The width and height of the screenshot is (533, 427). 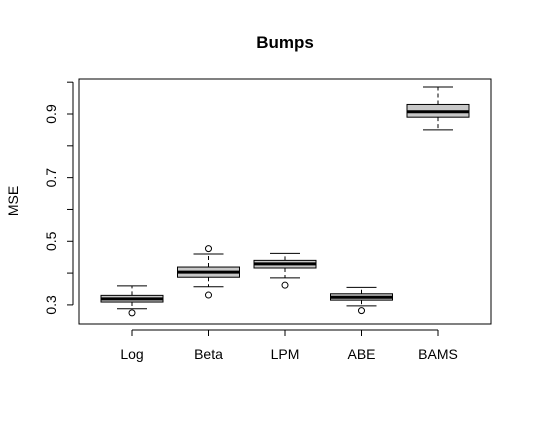 What do you see at coordinates (132, 301) in the screenshot?
I see `box-group-log` at bounding box center [132, 301].